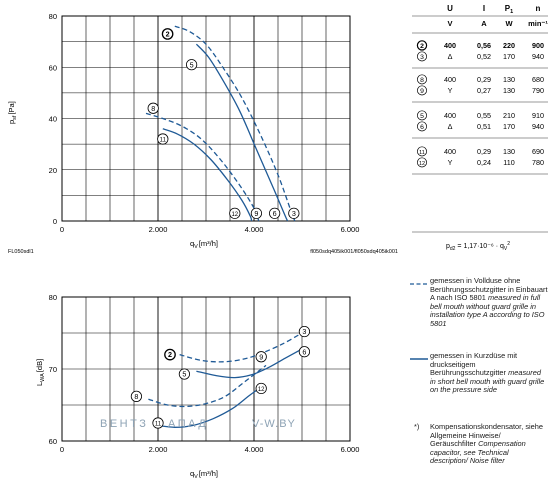 The image size is (550, 487). Describe the element at coordinates (509, 115) in the screenshot. I see `svg-text: 210` at that location.